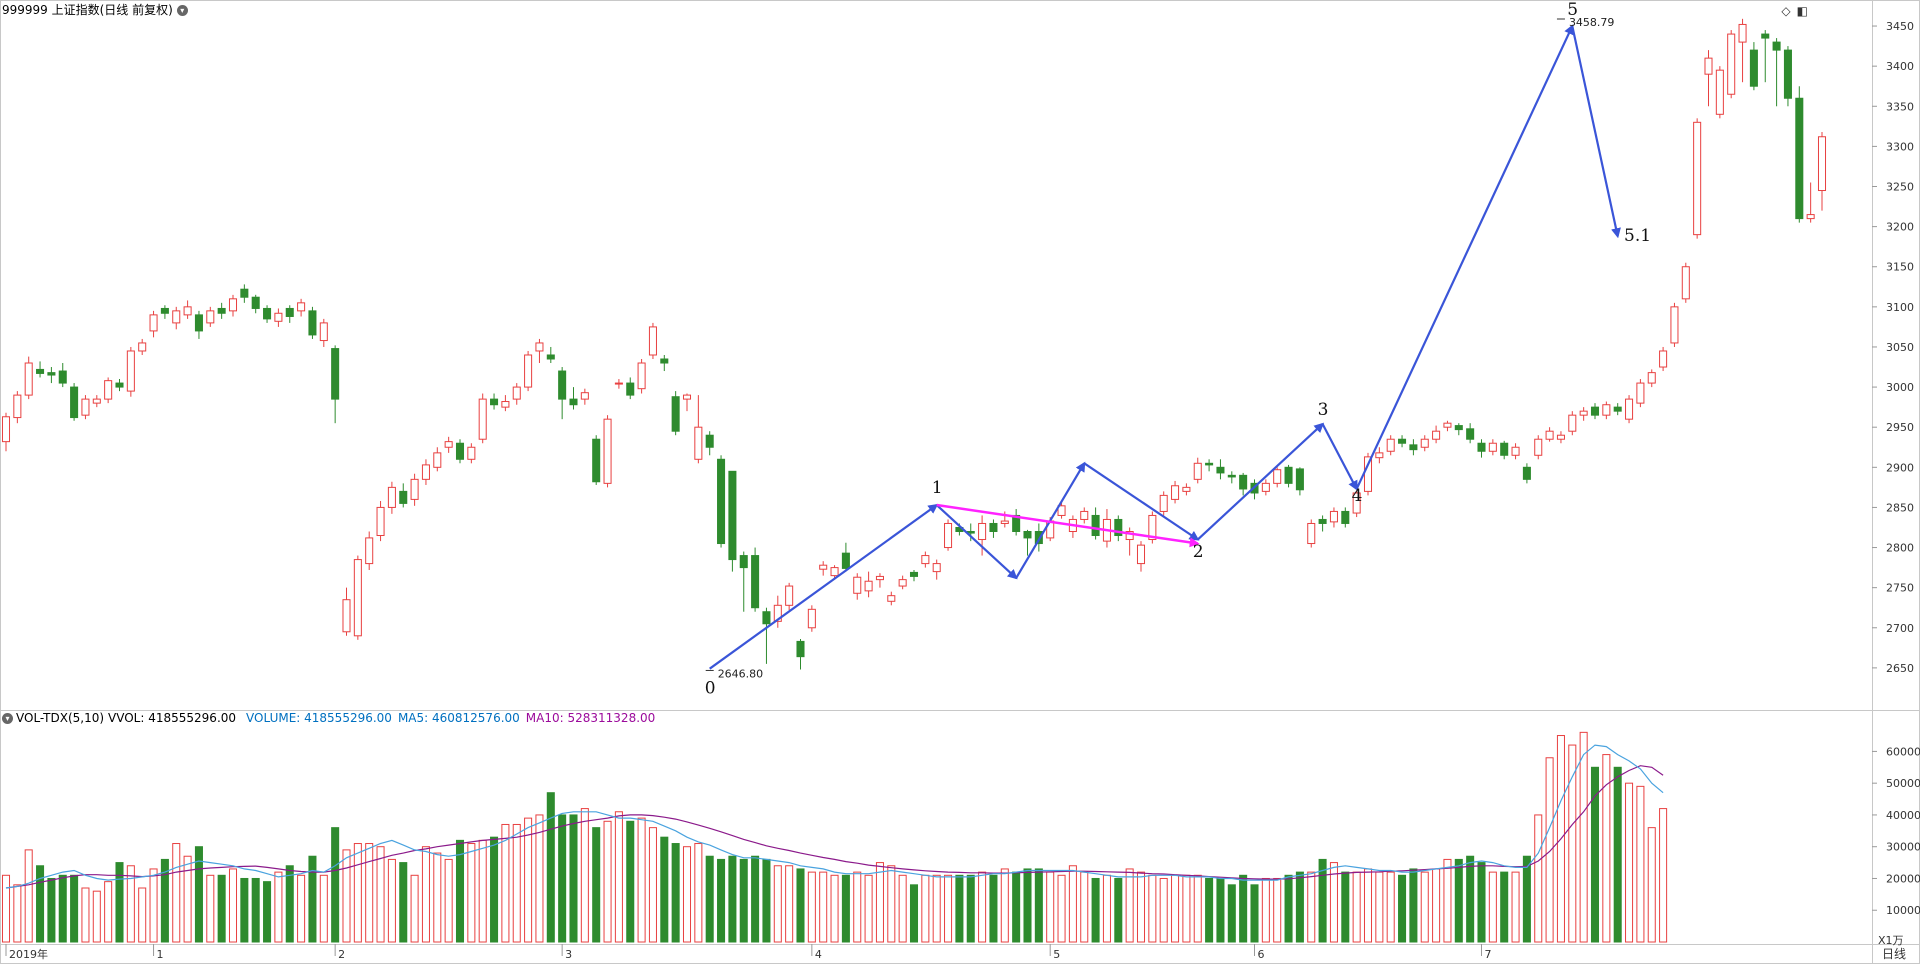  What do you see at coordinates (160, 954) in the screenshot?
I see `x-tick-label: 1` at bounding box center [160, 954].